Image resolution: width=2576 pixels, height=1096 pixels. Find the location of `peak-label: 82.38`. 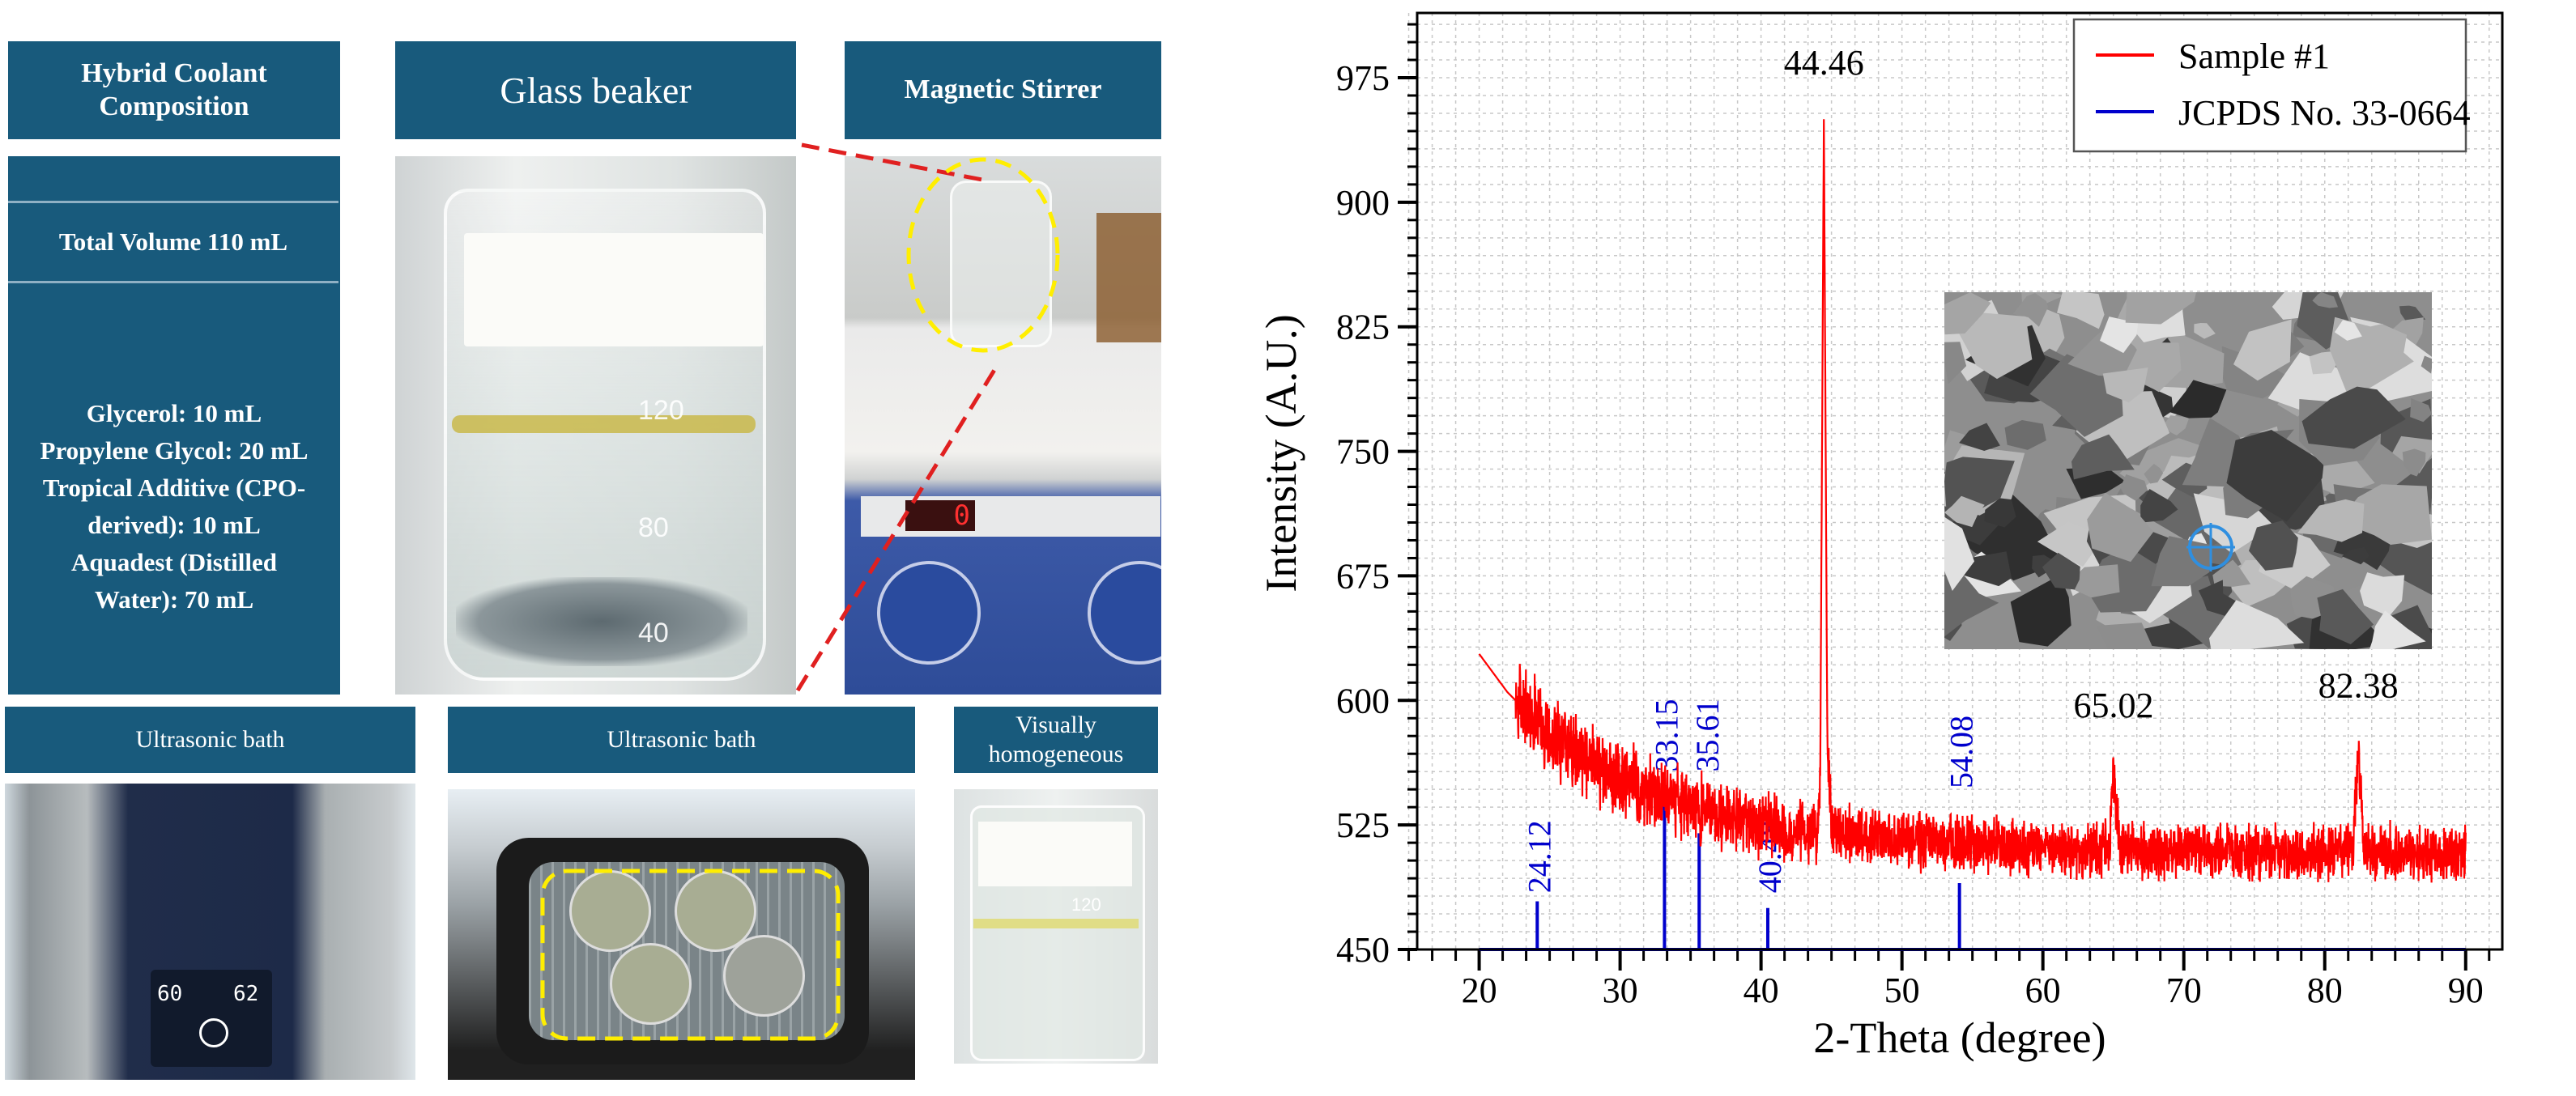

peak-label: 82.38 is located at coordinates (2358, 685).